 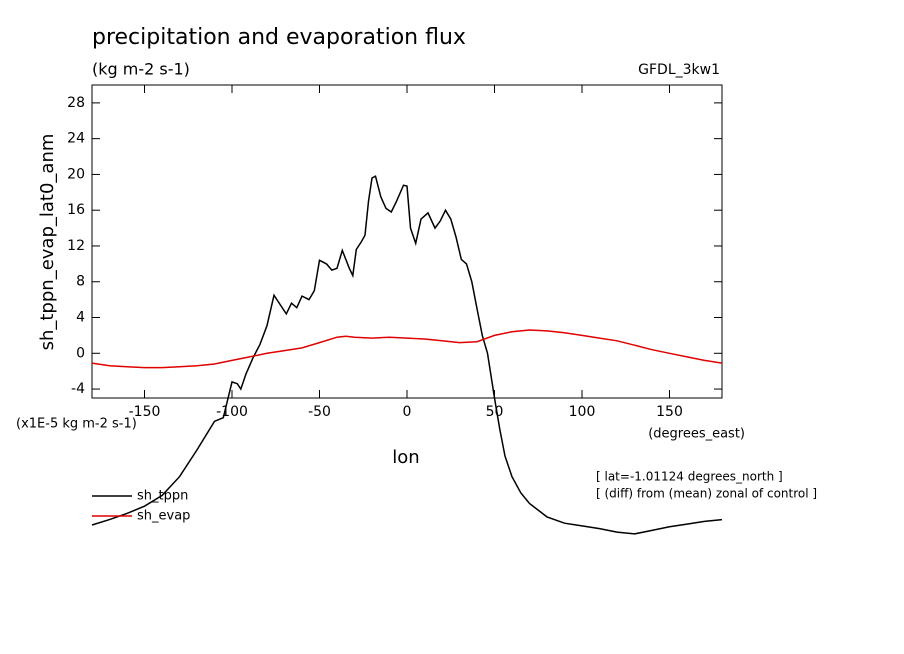 What do you see at coordinates (319, 412) in the screenshot?
I see `x-tick-label: -50` at bounding box center [319, 412].